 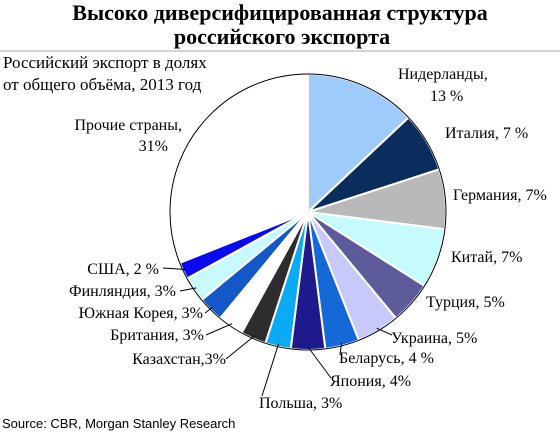 I want to click on slice-label-турция: Турция, 5%, so click(x=465, y=302).